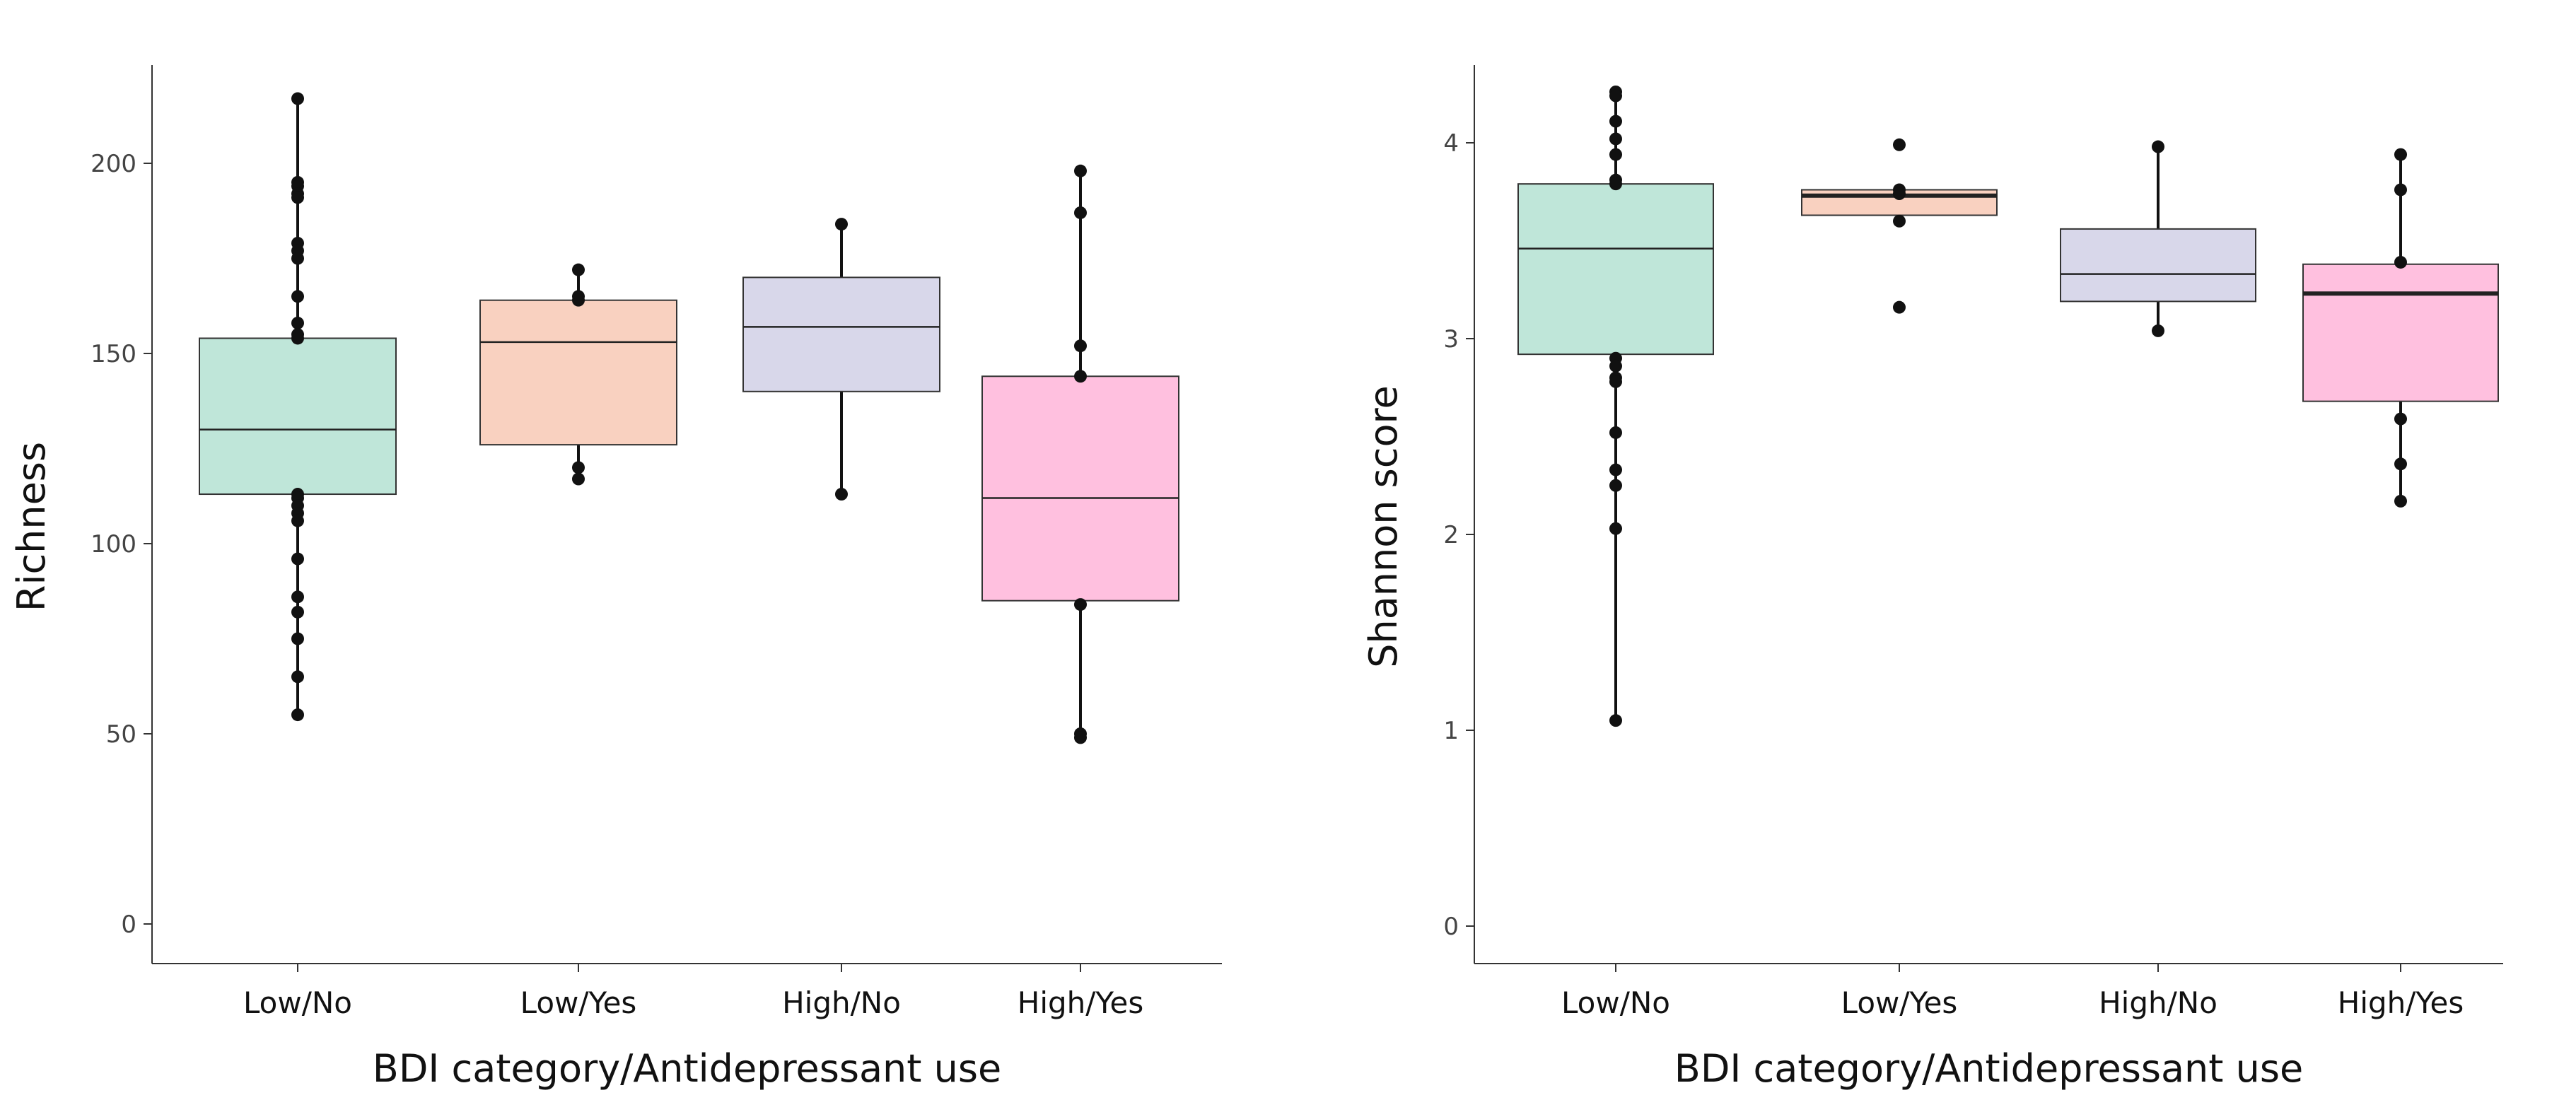 This screenshot has height=1100, width=2576. I want to click on y-axis-title: Richness, so click(31, 527).